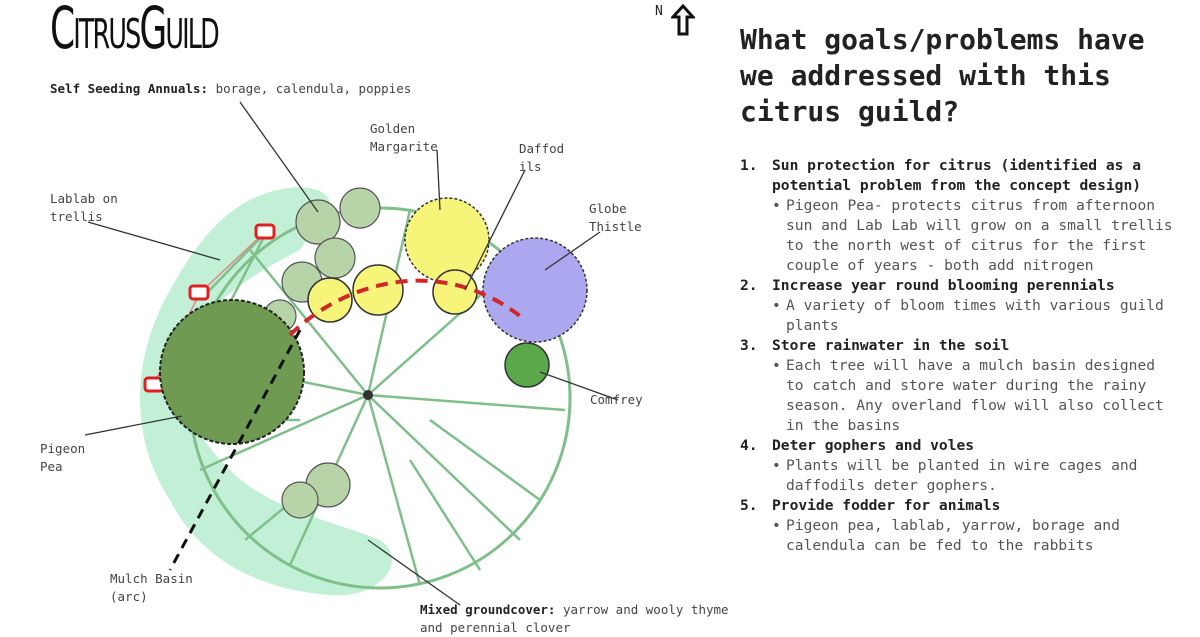 The width and height of the screenshot is (1200, 637). What do you see at coordinates (682, 20) in the screenshot?
I see `north-arrow-icon` at bounding box center [682, 20].